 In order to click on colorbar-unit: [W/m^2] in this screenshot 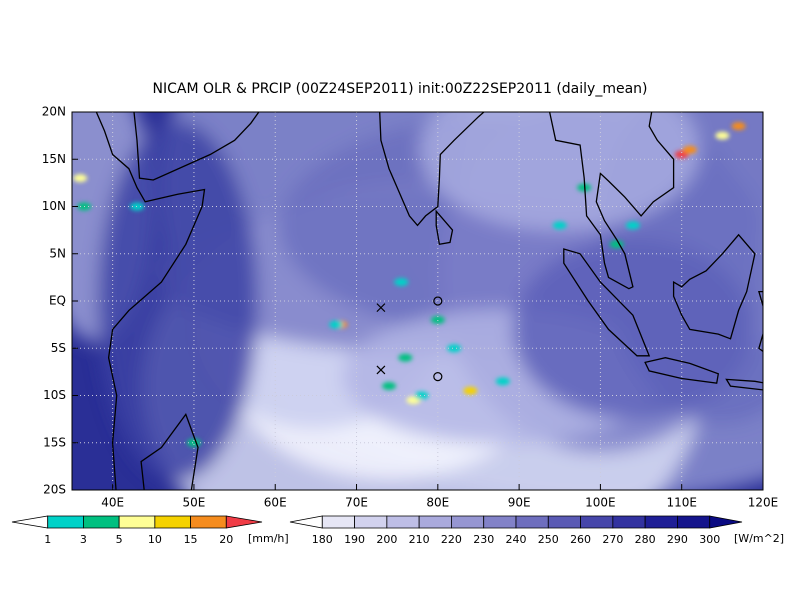, I will do `click(759, 538)`.